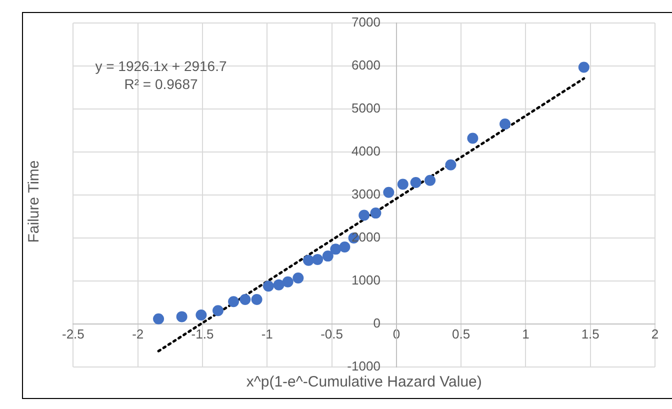 This screenshot has height=409, width=672. Describe the element at coordinates (366, 65) in the screenshot. I see `y-tick-label: 6000` at that location.